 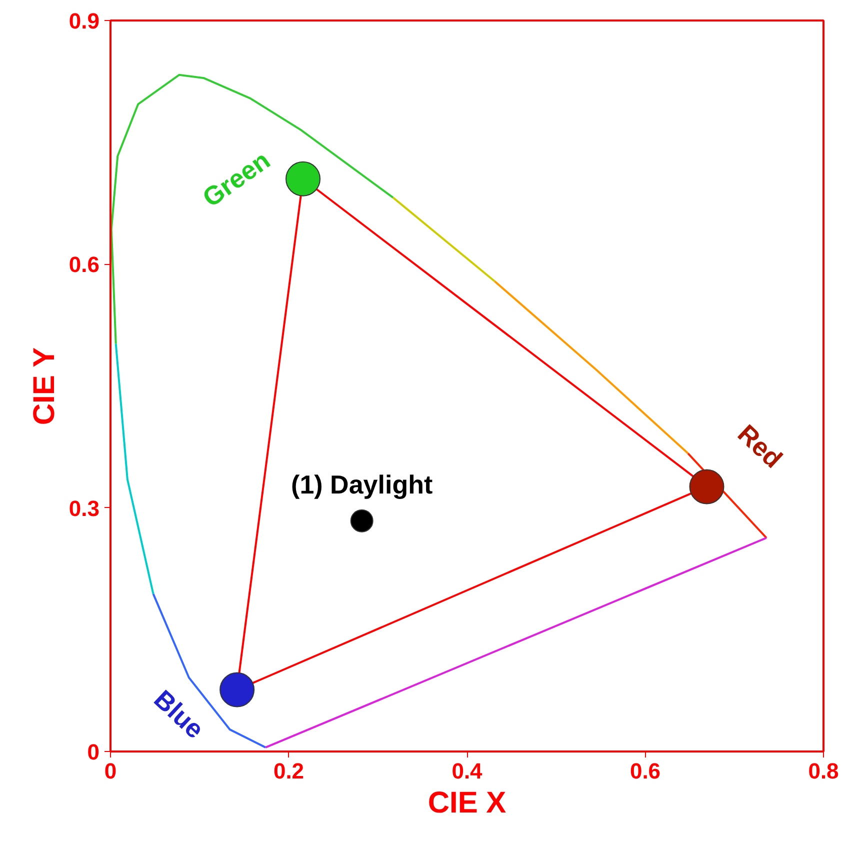 I want to click on y-tick-label: 0.9, so click(x=84, y=21).